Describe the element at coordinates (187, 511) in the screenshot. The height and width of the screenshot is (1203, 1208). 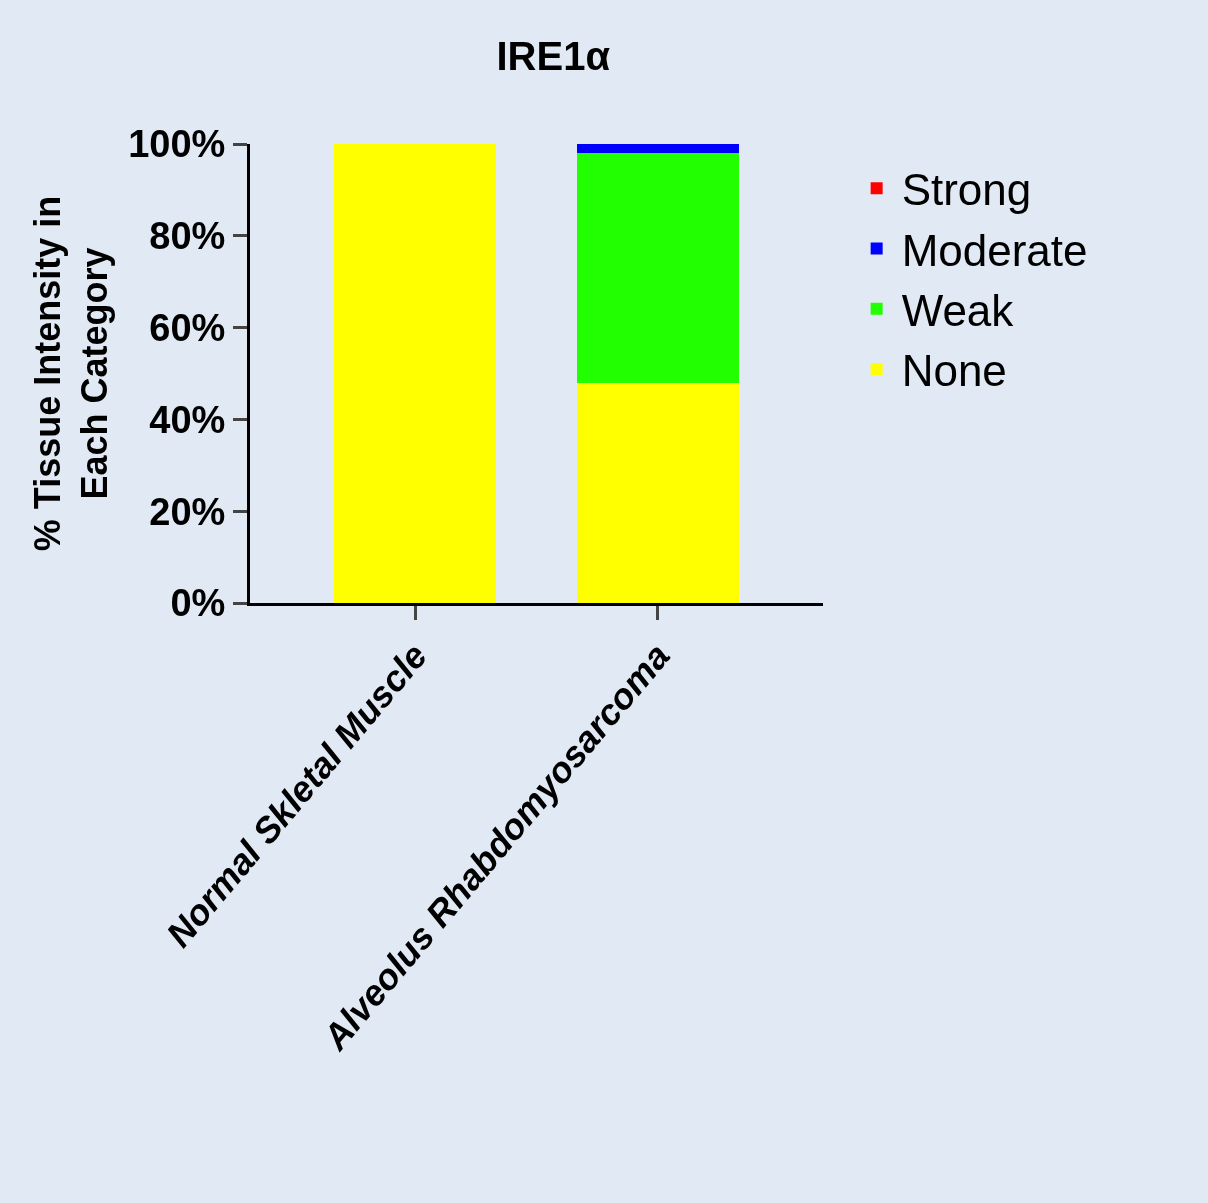
I see `y-tick-label: 20%` at that location.